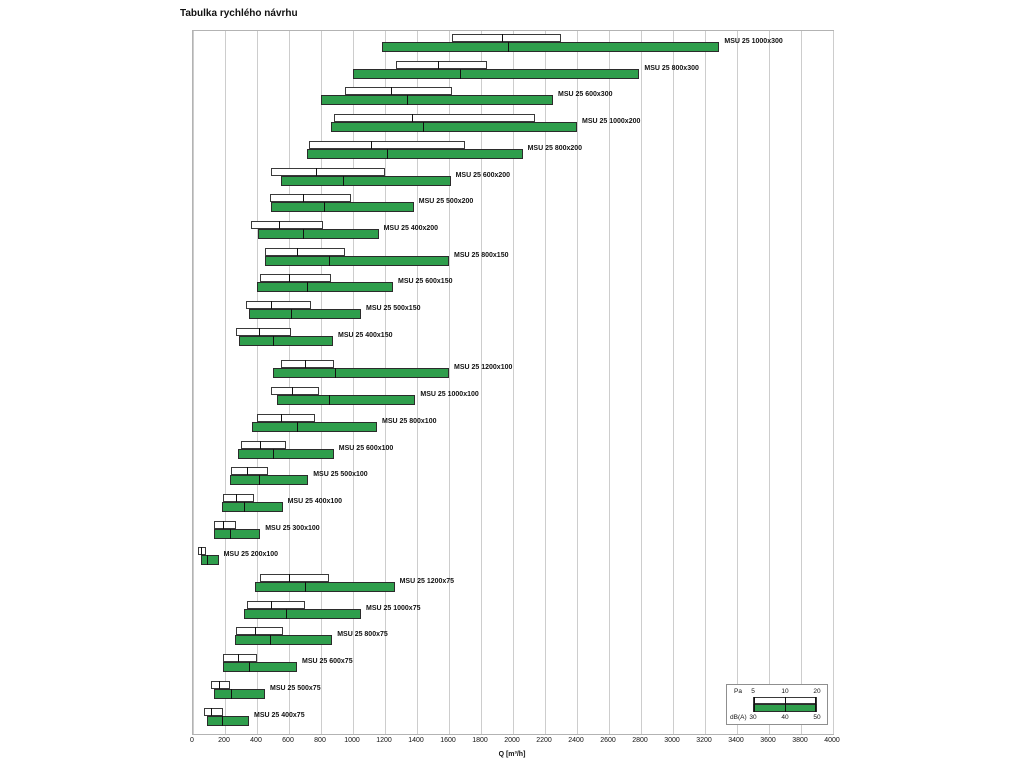 Image resolution: width=1024 pixels, height=768 pixels. What do you see at coordinates (224, 740) in the screenshot?
I see `x-tick-label: 200` at bounding box center [224, 740].